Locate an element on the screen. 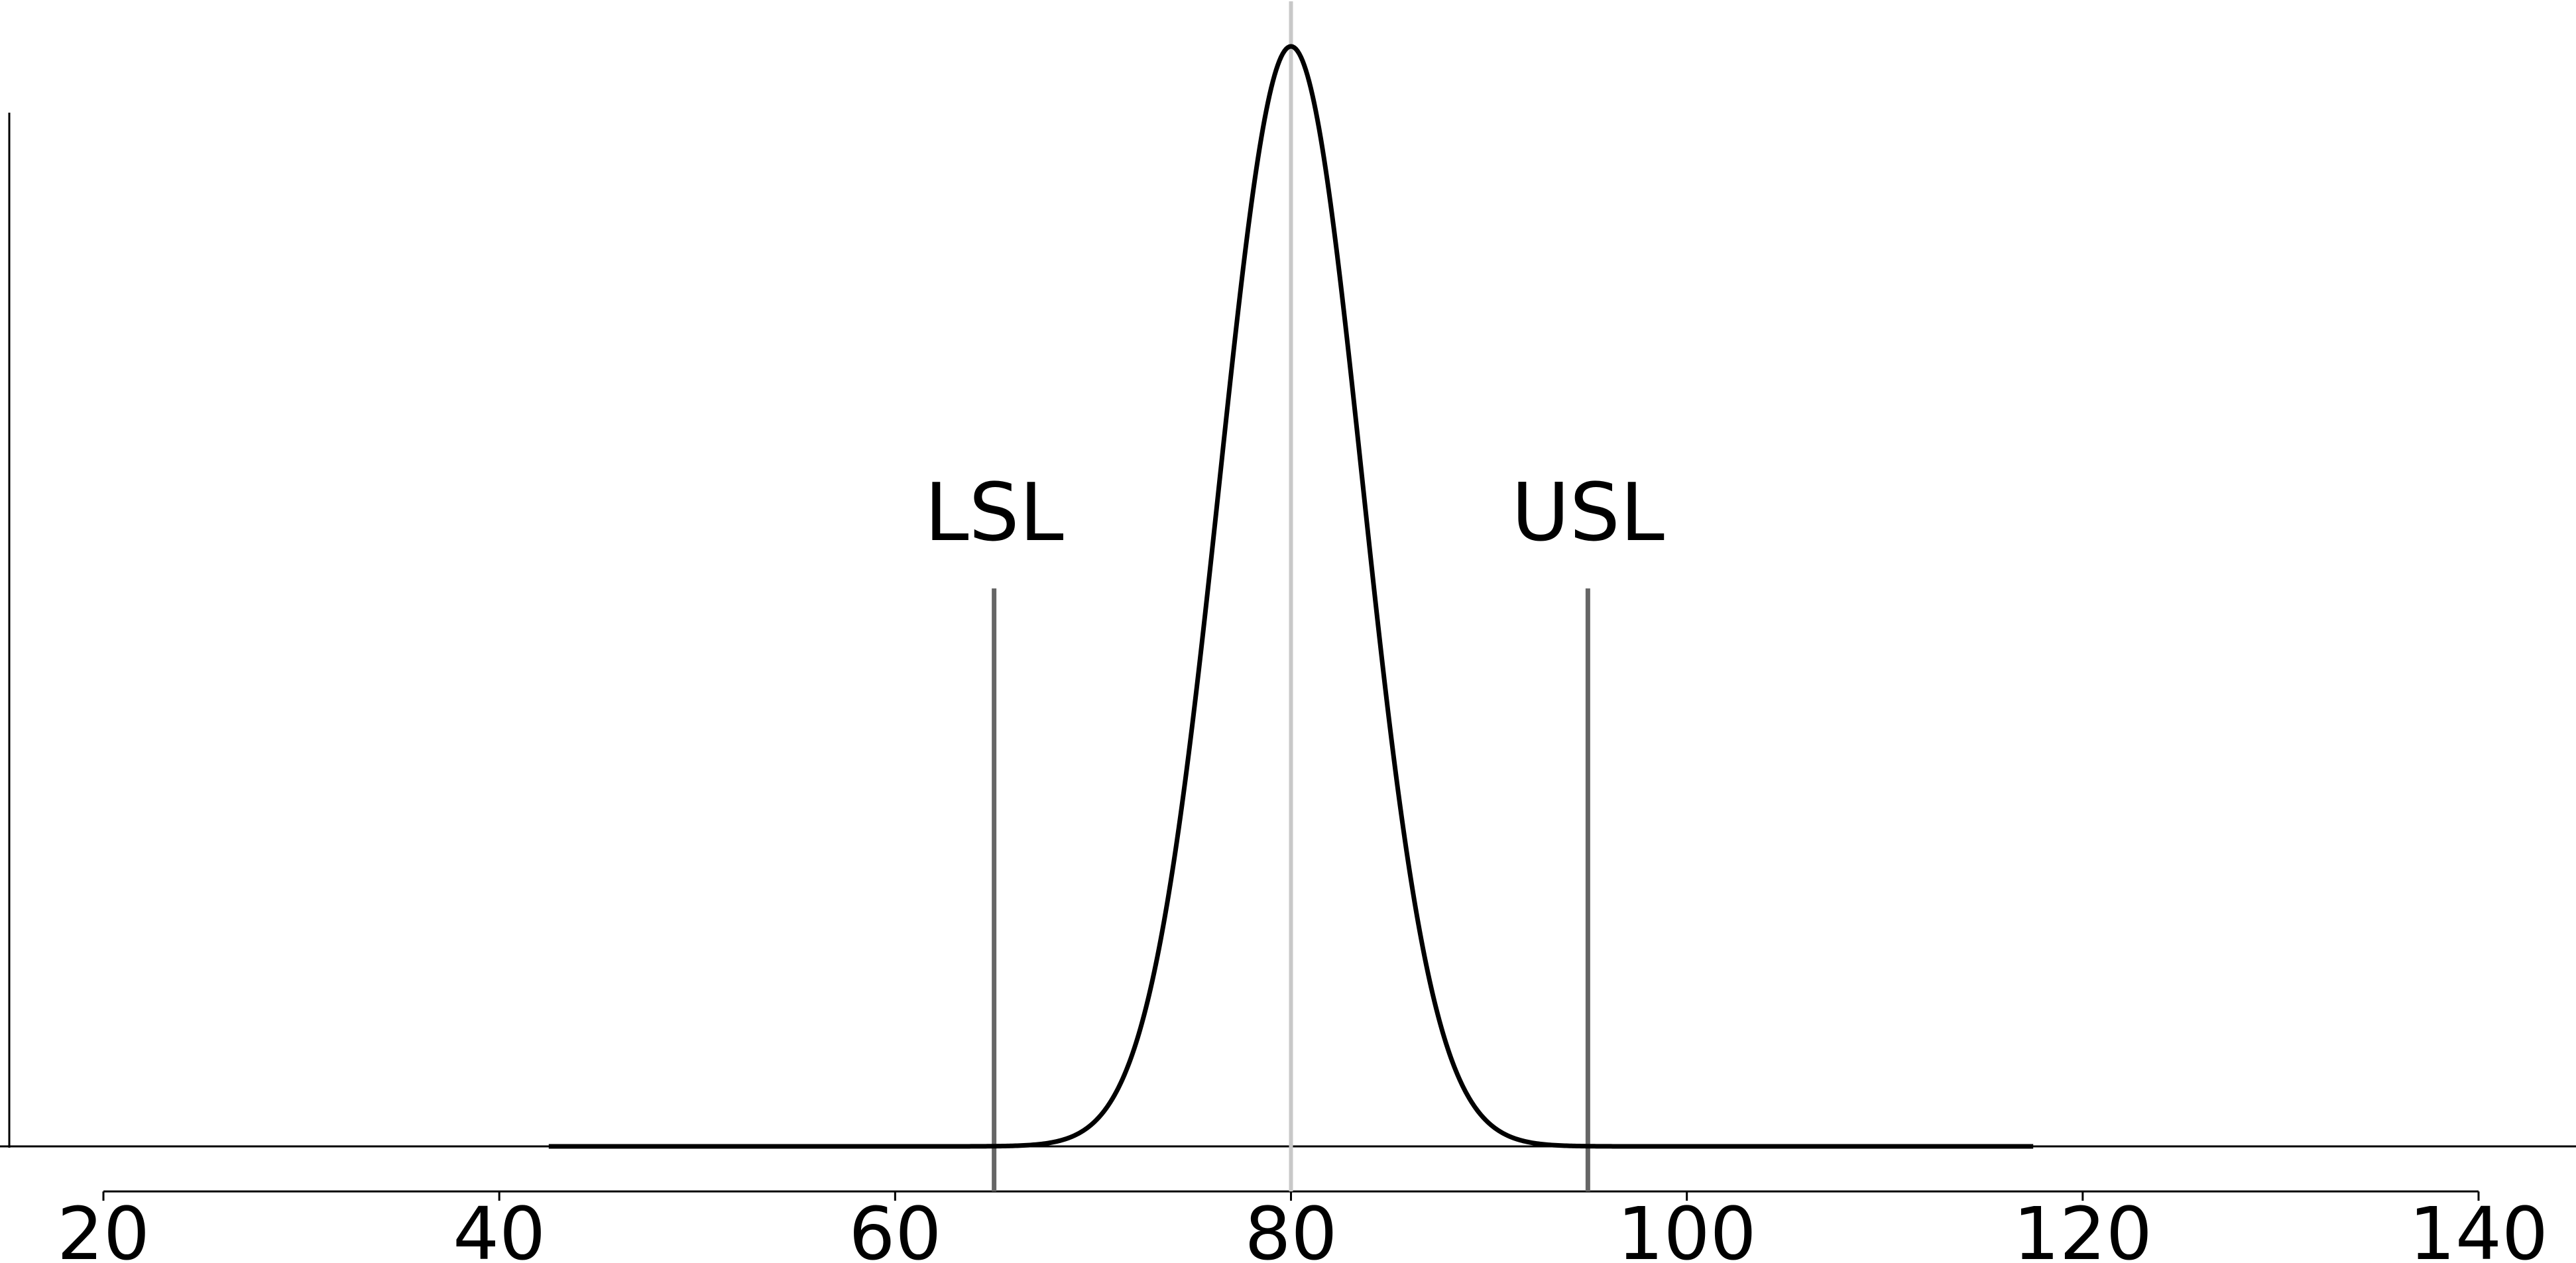 The height and width of the screenshot is (1263, 2576). usl-label: USL is located at coordinates (1588, 513).